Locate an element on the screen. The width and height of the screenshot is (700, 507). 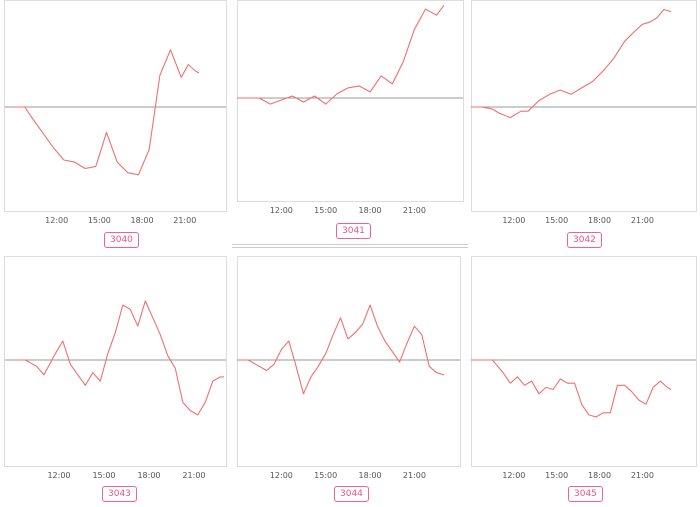
line-chart-3043: 12:00 15:00 18:00 21:00 is located at coordinates (115, 390).